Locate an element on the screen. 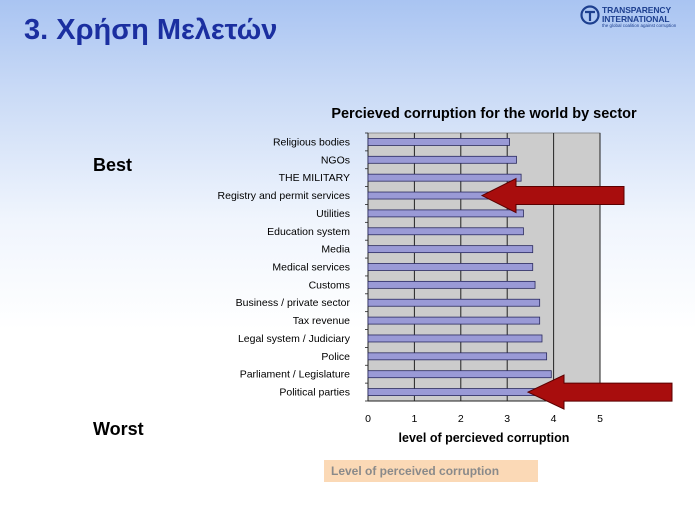 This screenshot has width=695, height=517. x-tick-label: 1 is located at coordinates (414, 419).